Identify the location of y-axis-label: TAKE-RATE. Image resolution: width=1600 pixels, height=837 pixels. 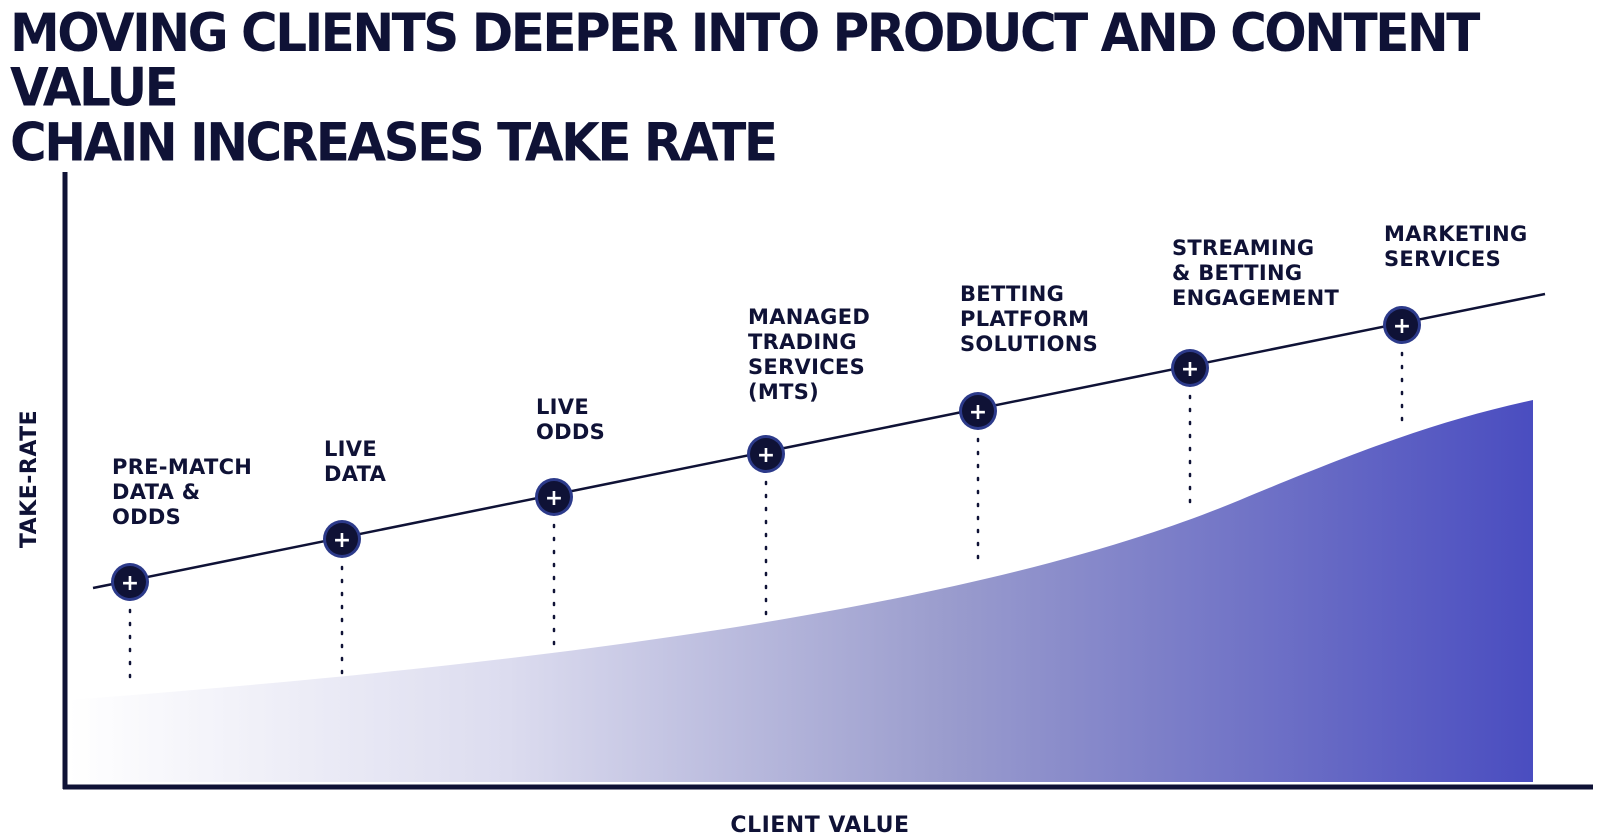
(29, 479).